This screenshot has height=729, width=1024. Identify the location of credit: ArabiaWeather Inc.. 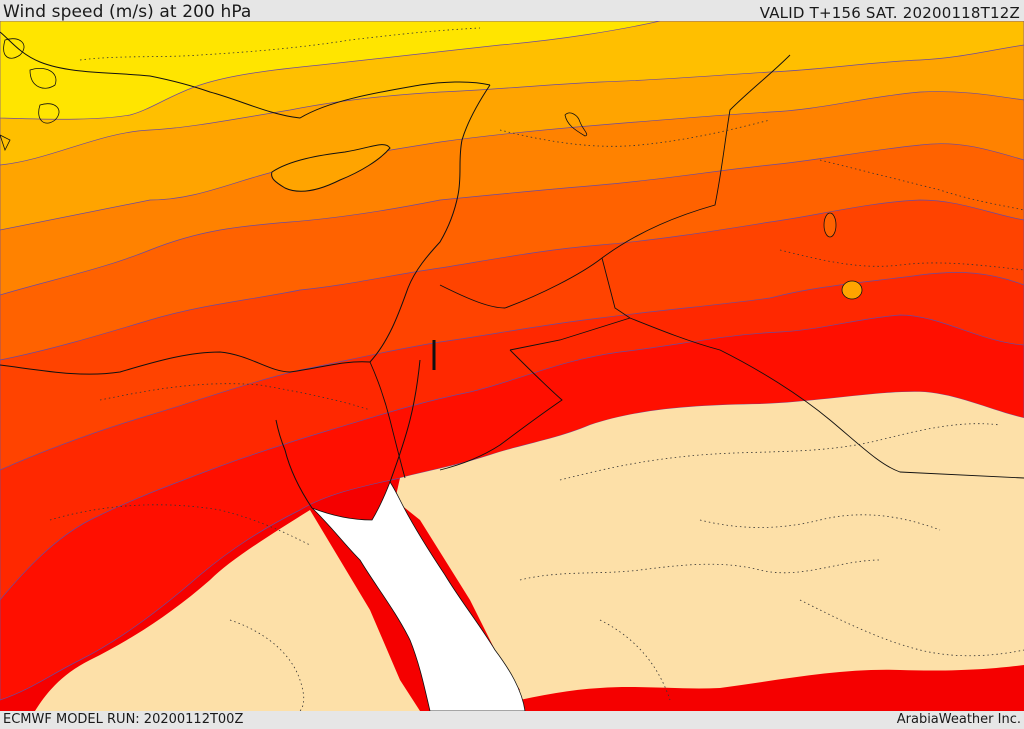
(958, 719).